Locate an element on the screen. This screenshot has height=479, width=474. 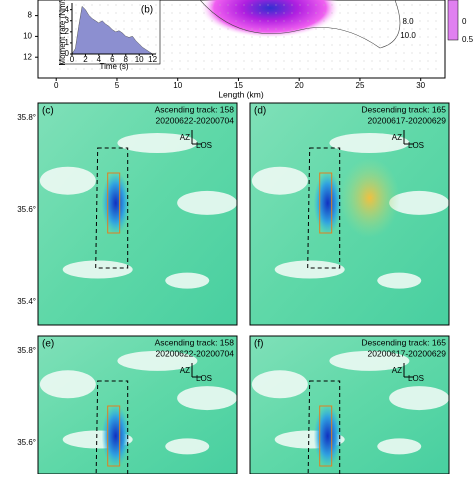
y-tick-label: 1 is located at coordinates (67, 42).